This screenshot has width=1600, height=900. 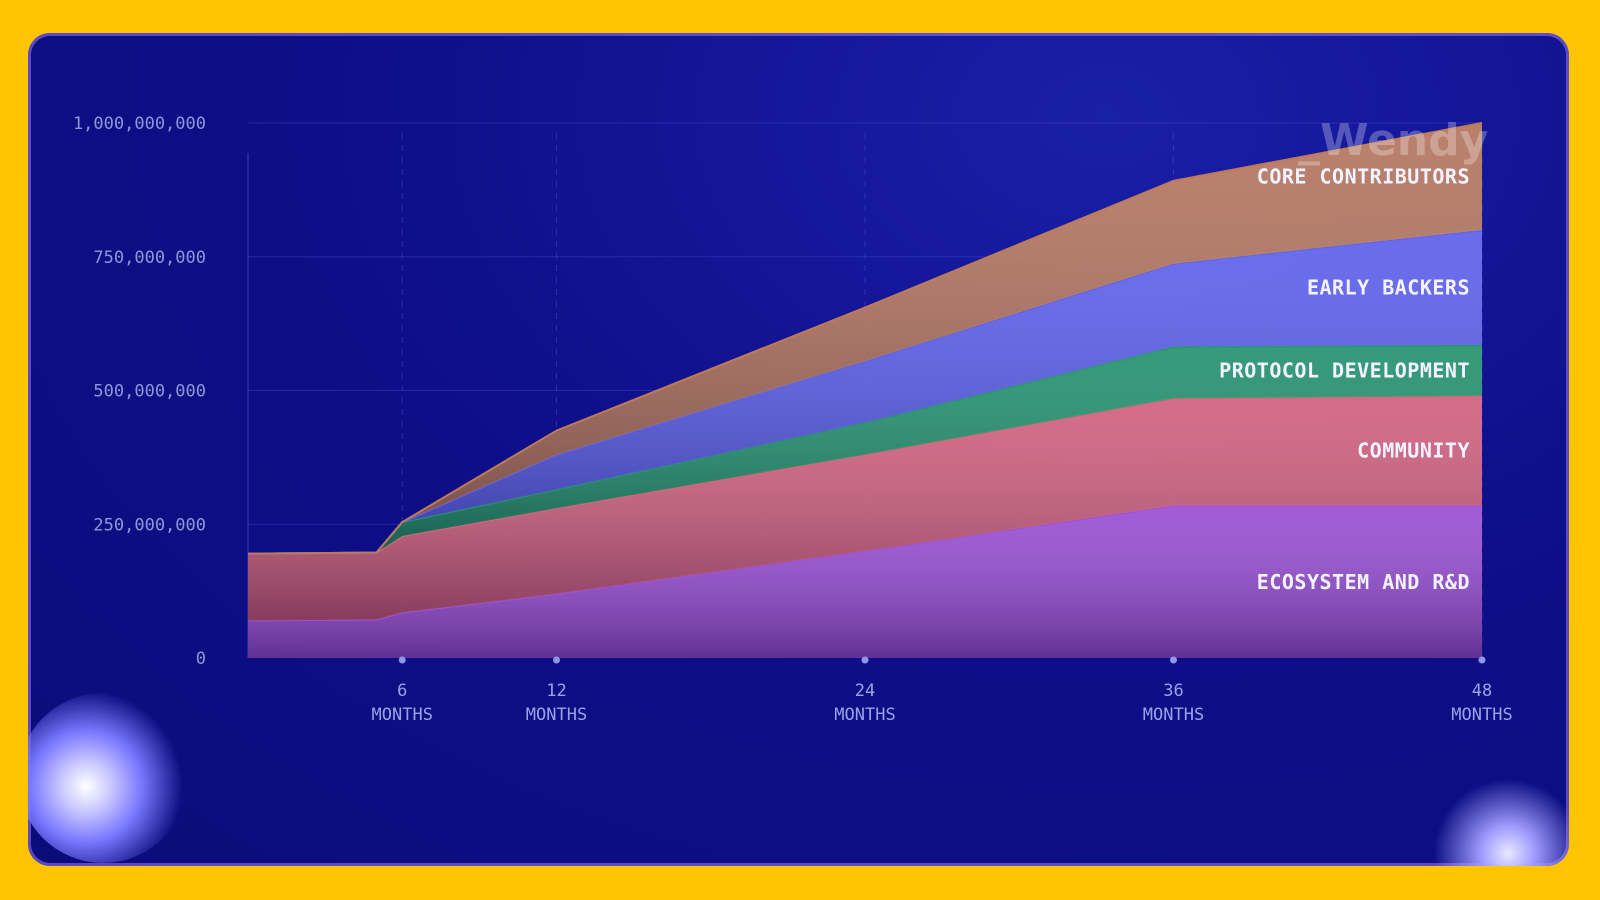 What do you see at coordinates (139, 124) in the screenshot?
I see `y-tick-label: 1,000,000,000` at bounding box center [139, 124].